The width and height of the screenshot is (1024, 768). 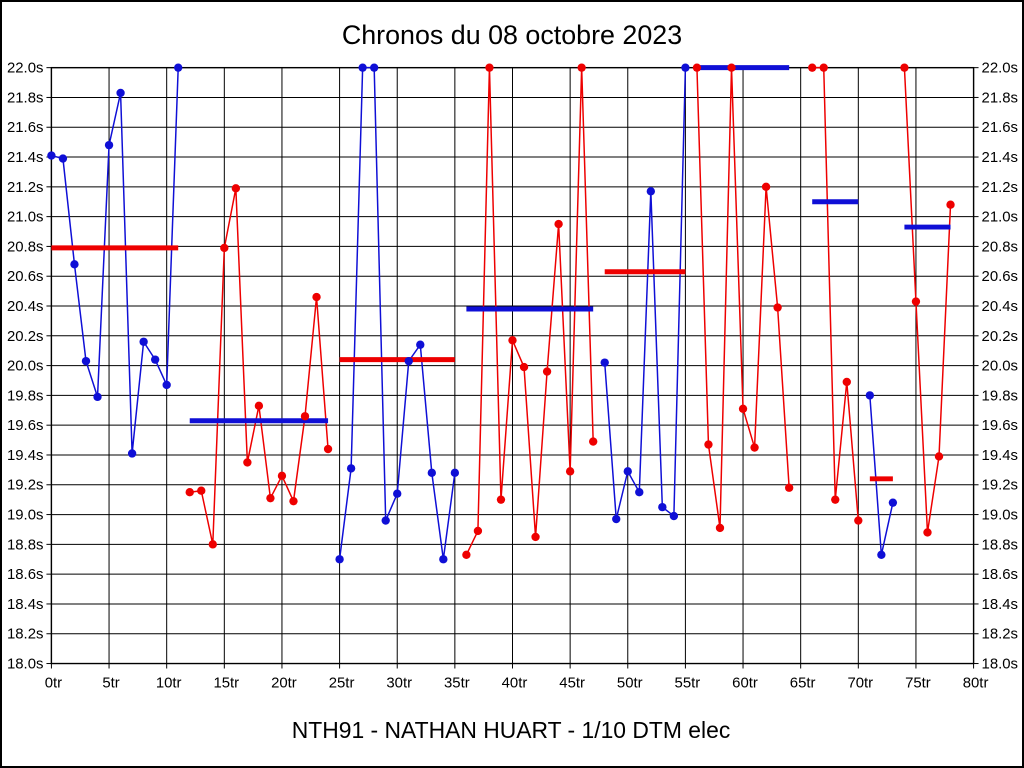 What do you see at coordinates (25, 574) in the screenshot?
I see `y-axis-label-left: 18.6s` at bounding box center [25, 574].